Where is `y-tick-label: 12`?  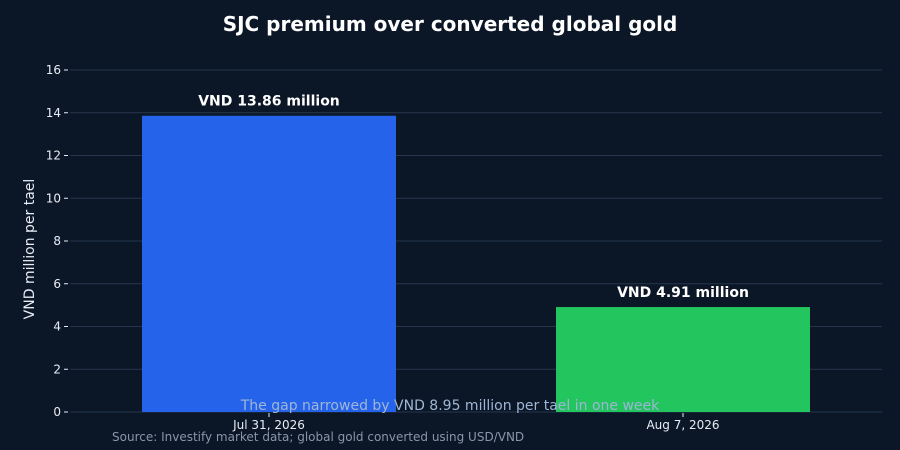 y-tick-label: 12 is located at coordinates (53, 156).